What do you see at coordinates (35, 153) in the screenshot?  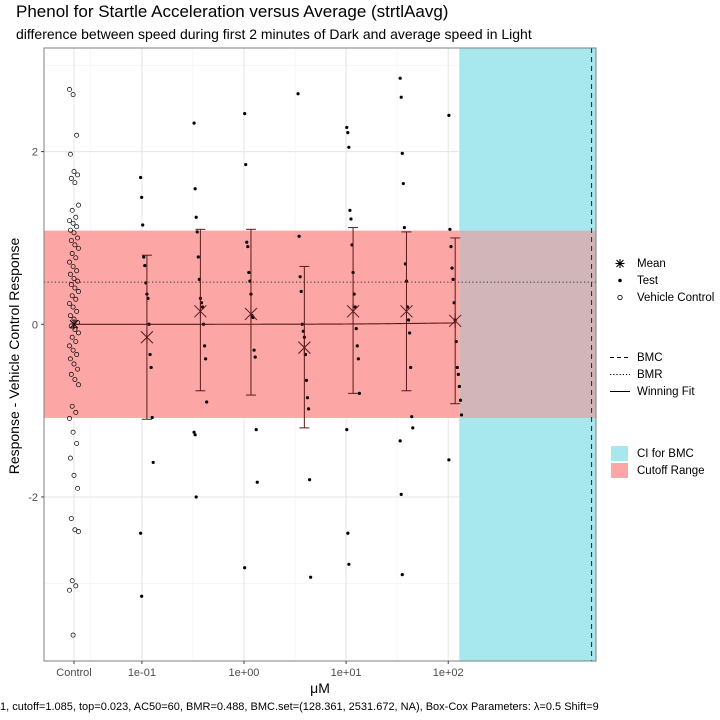 I see `y-tick-label: 2` at bounding box center [35, 153].